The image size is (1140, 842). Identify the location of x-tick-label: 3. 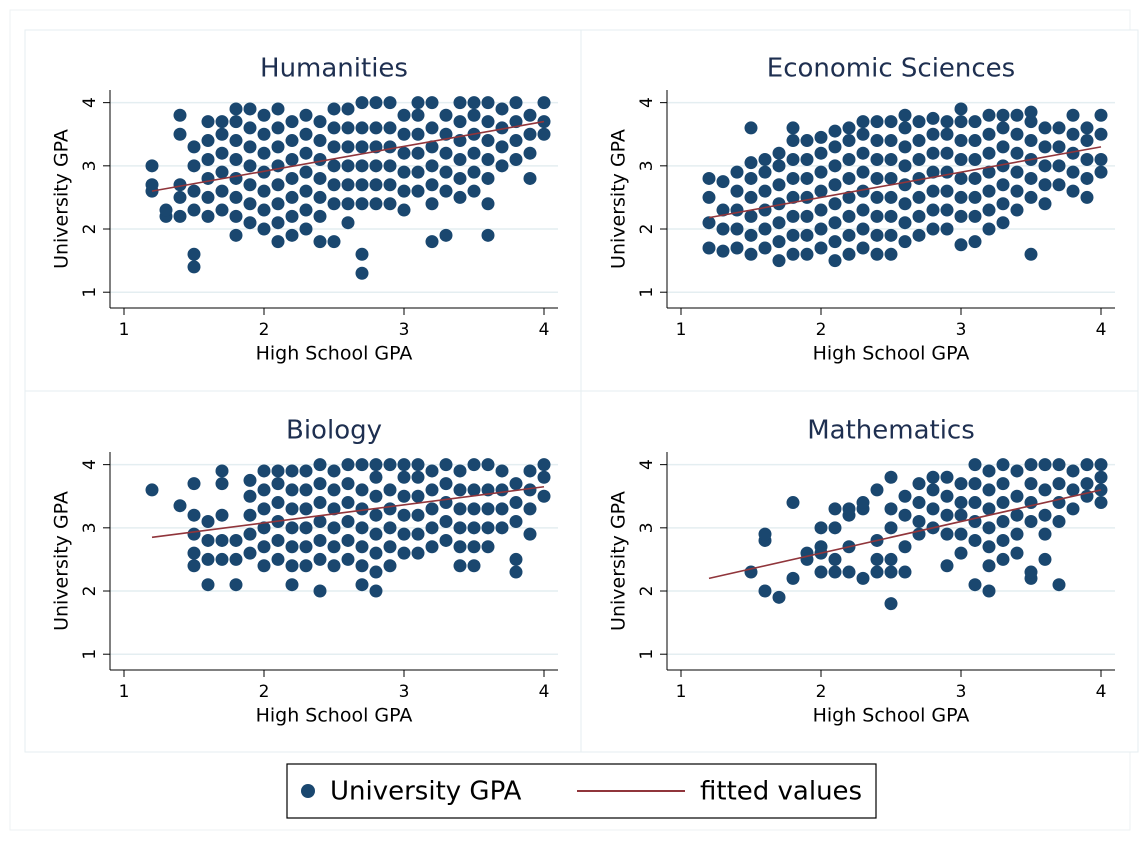
(961, 330).